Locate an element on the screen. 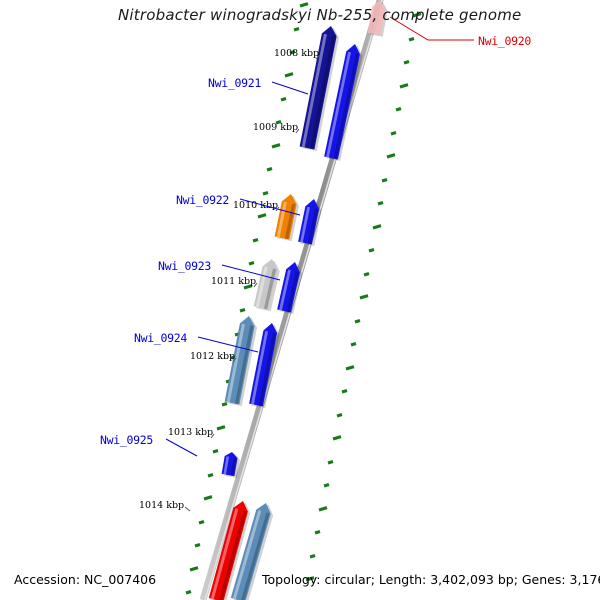 The image size is (600, 600). gene-label-nwi_0924: Nwi_0924 is located at coordinates (160, 338).